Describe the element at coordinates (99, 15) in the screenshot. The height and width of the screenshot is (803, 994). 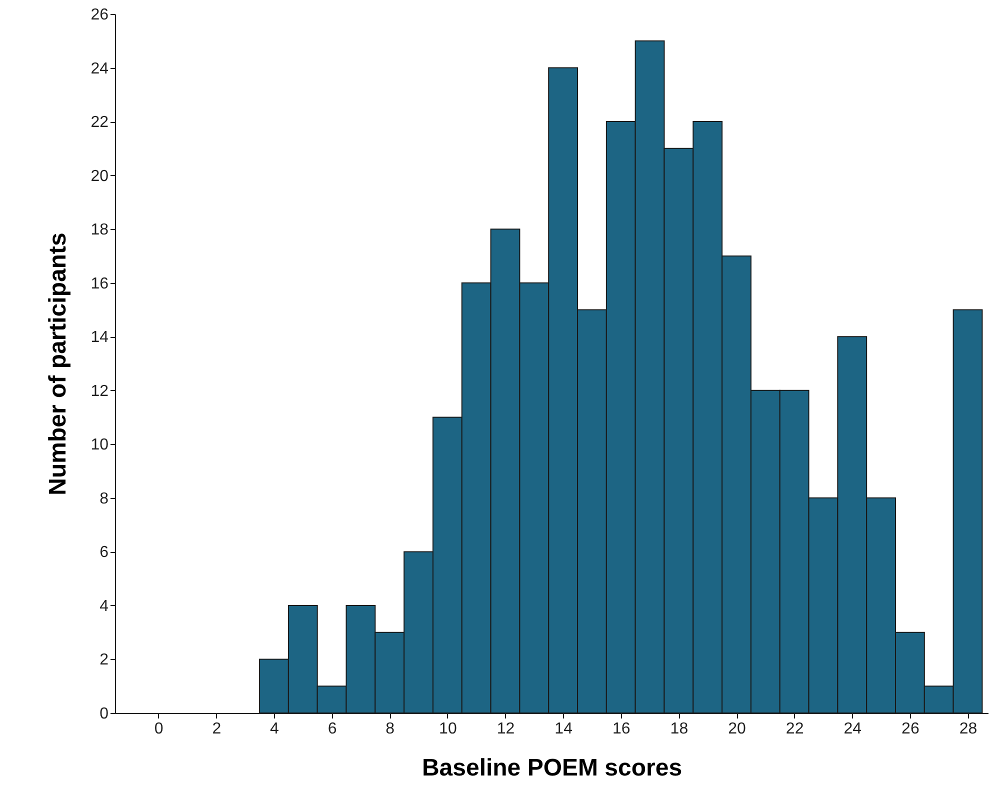
I see `y-tick-label: 26` at that location.